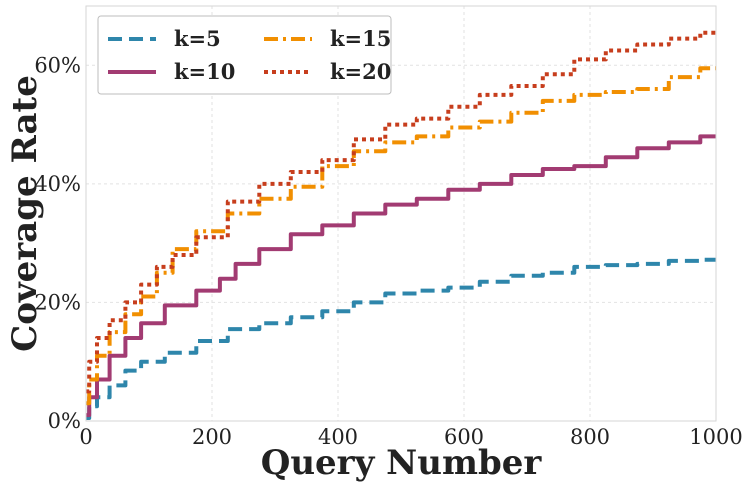 The height and width of the screenshot is (486, 747). I want to click on x-axis-title: Query Number, so click(402, 463).